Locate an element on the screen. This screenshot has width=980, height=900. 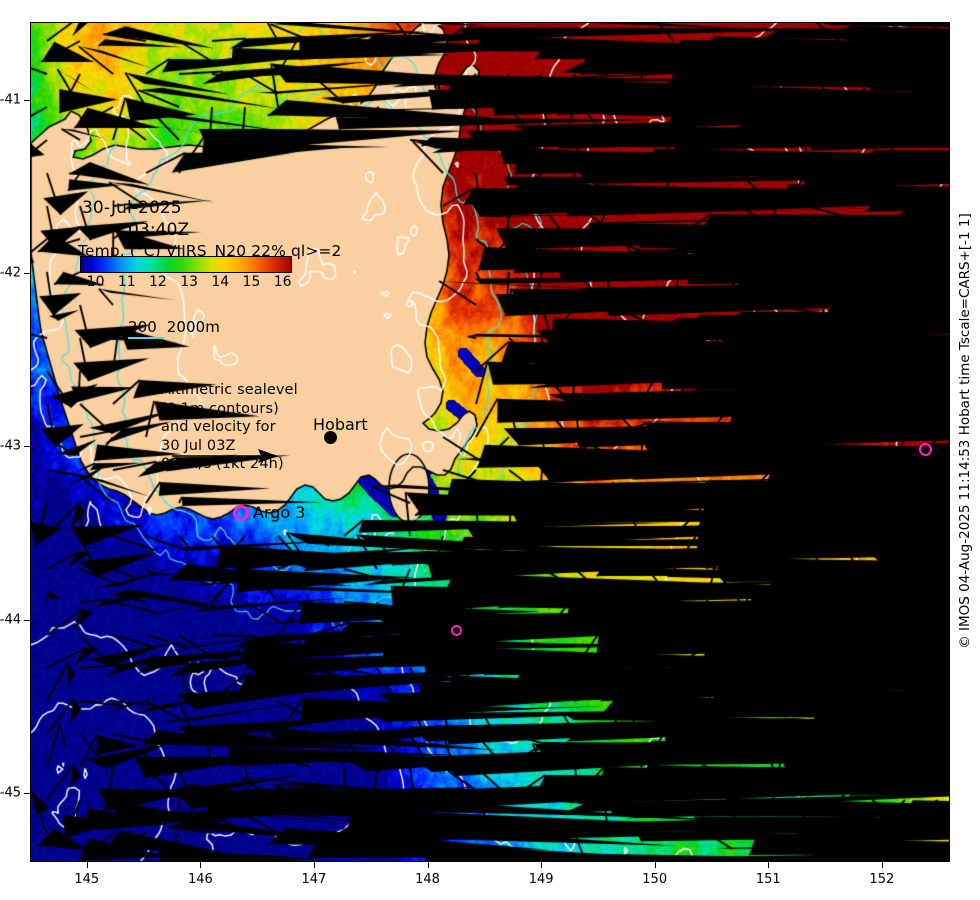
bathy-shallow-label: 200 is located at coordinates (142, 327).